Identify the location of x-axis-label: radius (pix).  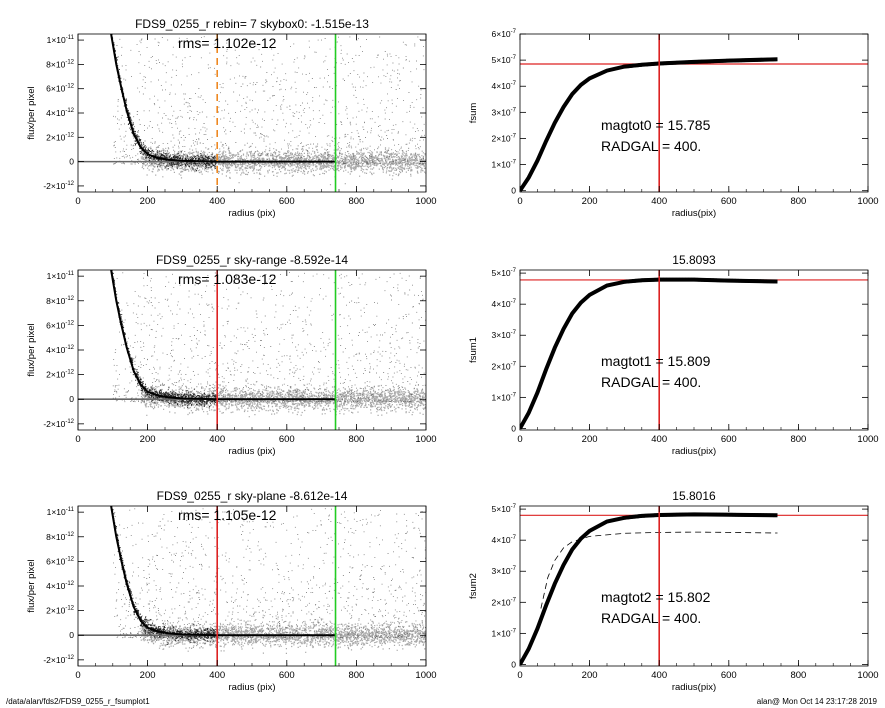
(252, 213).